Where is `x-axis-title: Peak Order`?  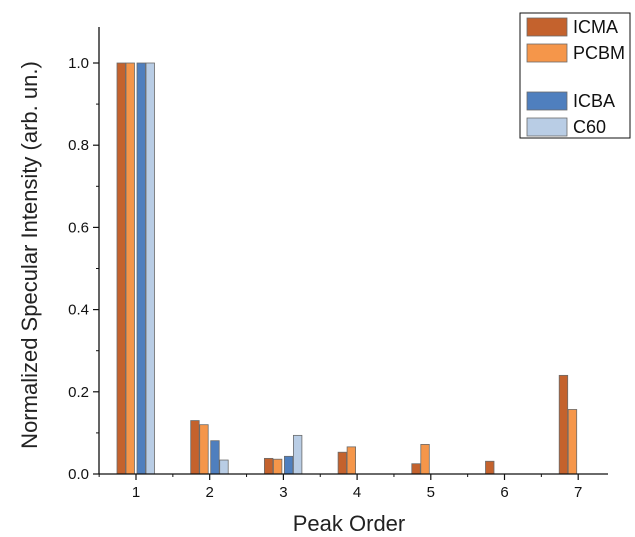 x-axis-title: Peak Order is located at coordinates (349, 523).